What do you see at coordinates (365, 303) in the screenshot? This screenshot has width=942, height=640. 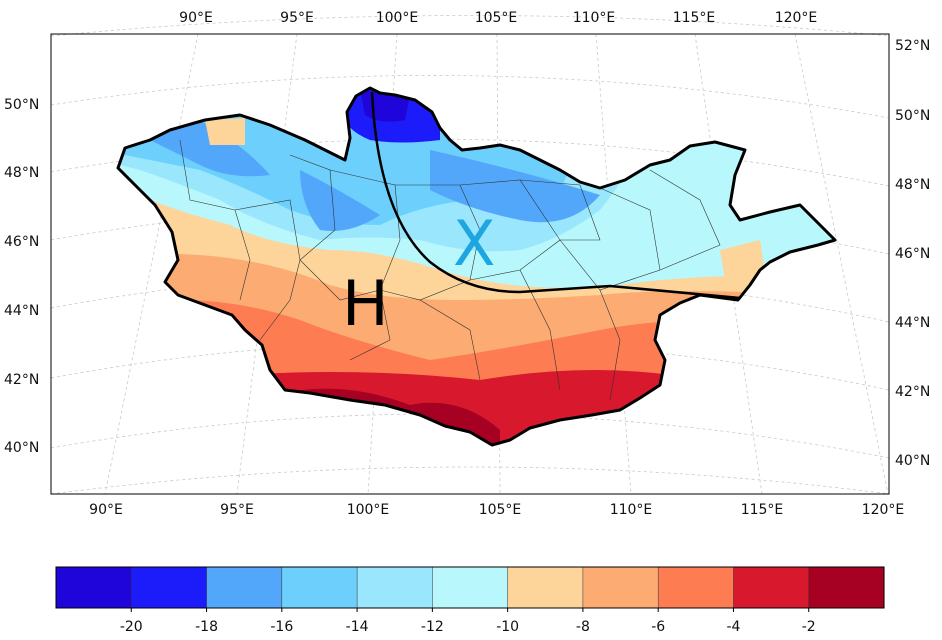 I see `high-pressure-label: H` at bounding box center [365, 303].